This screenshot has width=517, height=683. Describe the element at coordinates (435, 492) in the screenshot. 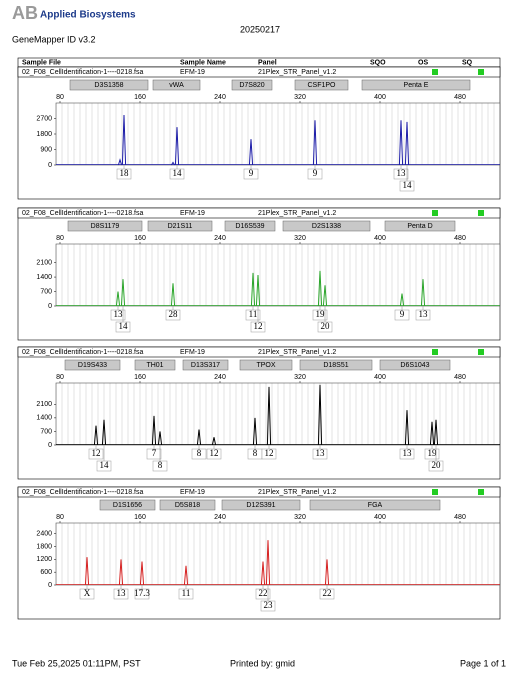

I see `os-flag` at that location.